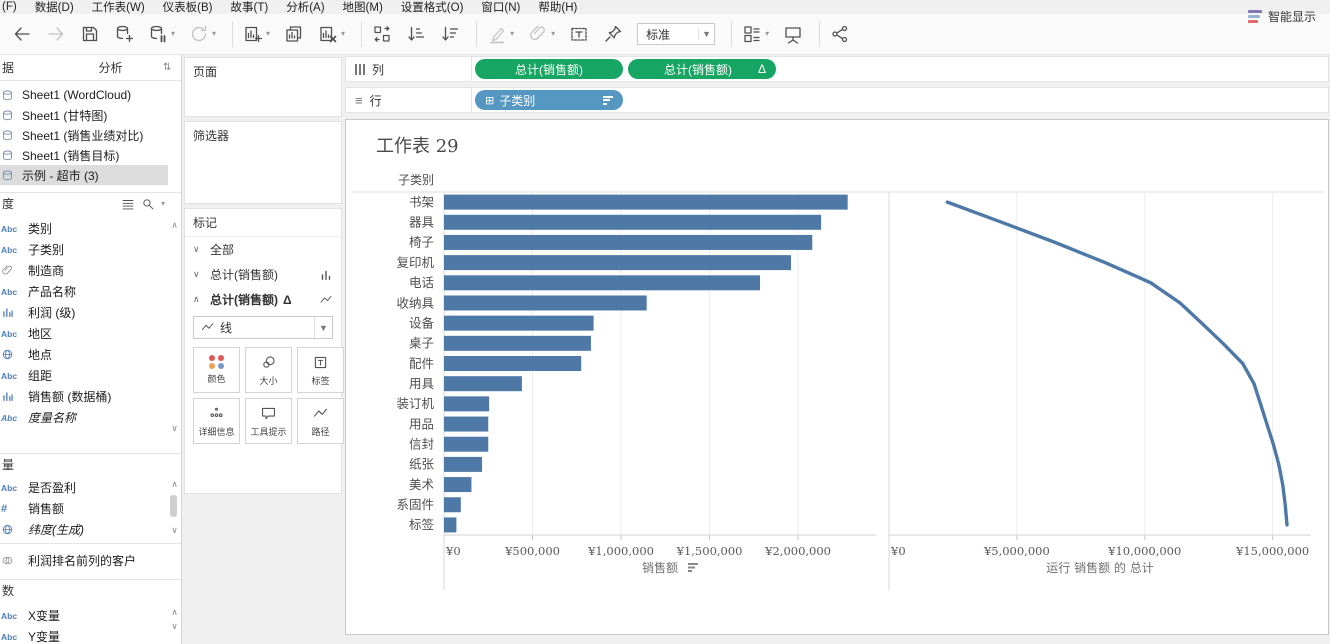  Describe the element at coordinates (196, 299) in the screenshot. I see `layer-chevron-icon: ∧` at that location.